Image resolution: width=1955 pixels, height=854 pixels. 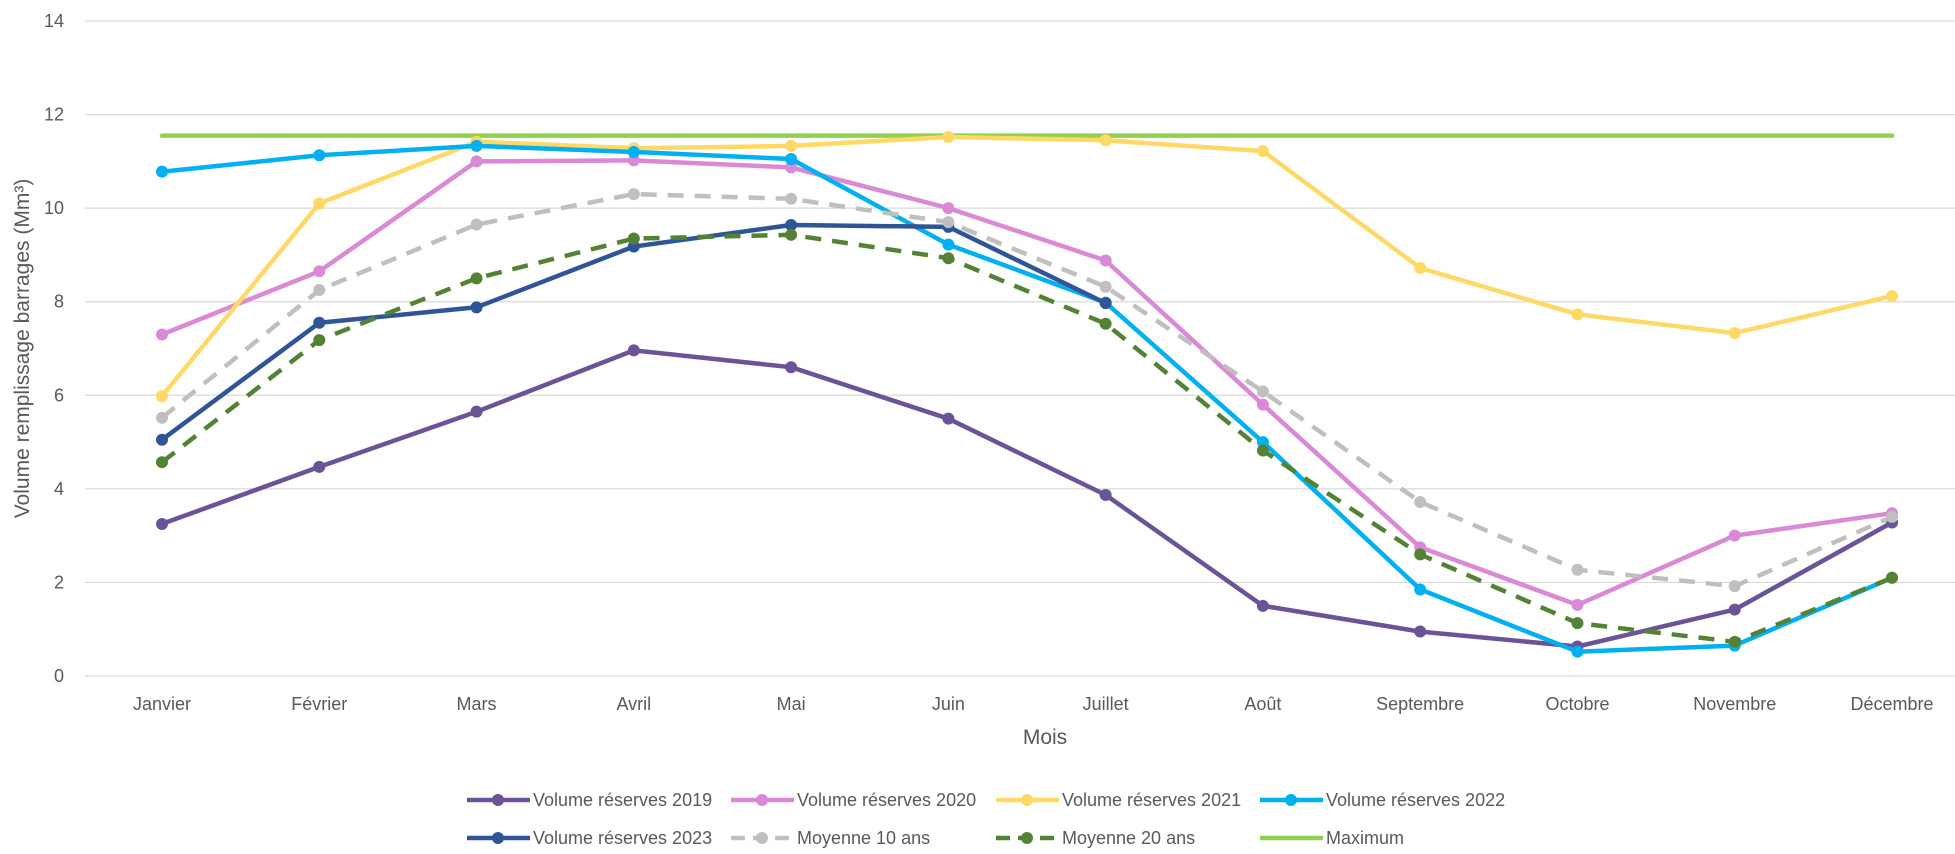 What do you see at coordinates (622, 800) in the screenshot?
I see `legend-label: Volume réserves 2019` at bounding box center [622, 800].